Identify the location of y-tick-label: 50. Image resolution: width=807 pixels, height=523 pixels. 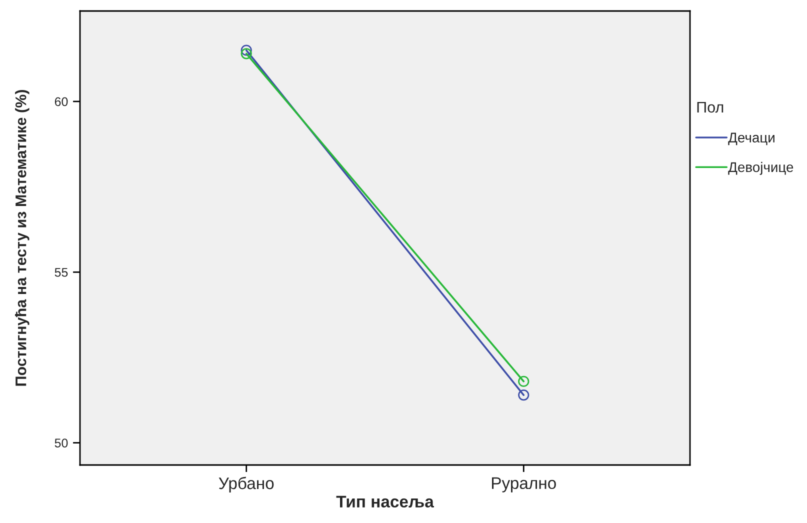
(61, 443).